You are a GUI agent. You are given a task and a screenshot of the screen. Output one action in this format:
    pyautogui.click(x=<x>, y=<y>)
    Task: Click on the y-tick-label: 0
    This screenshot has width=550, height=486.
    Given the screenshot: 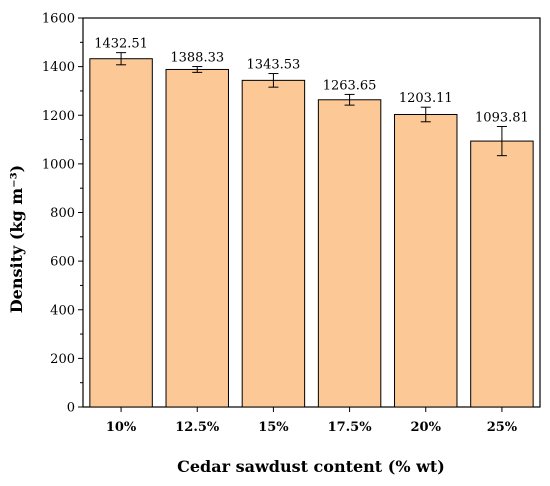 What is the action you would take?
    pyautogui.click(x=71, y=408)
    